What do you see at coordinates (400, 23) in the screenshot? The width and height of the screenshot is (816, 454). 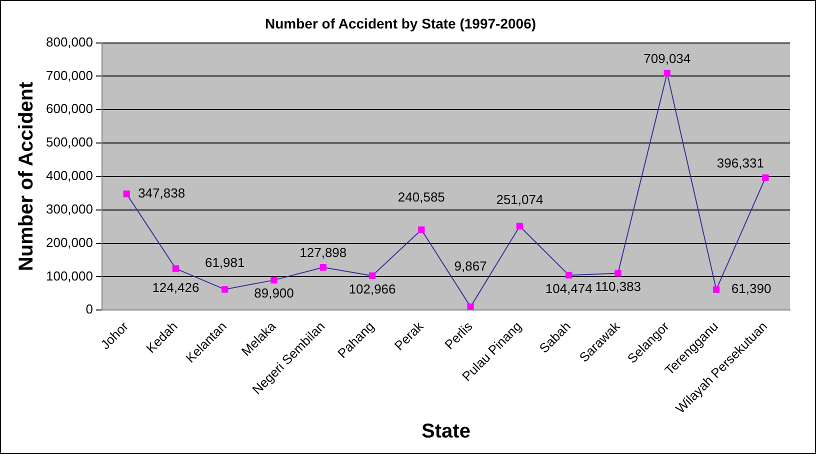 I see `chart-title: Number of Accident by State (1997-2006)` at bounding box center [400, 23].